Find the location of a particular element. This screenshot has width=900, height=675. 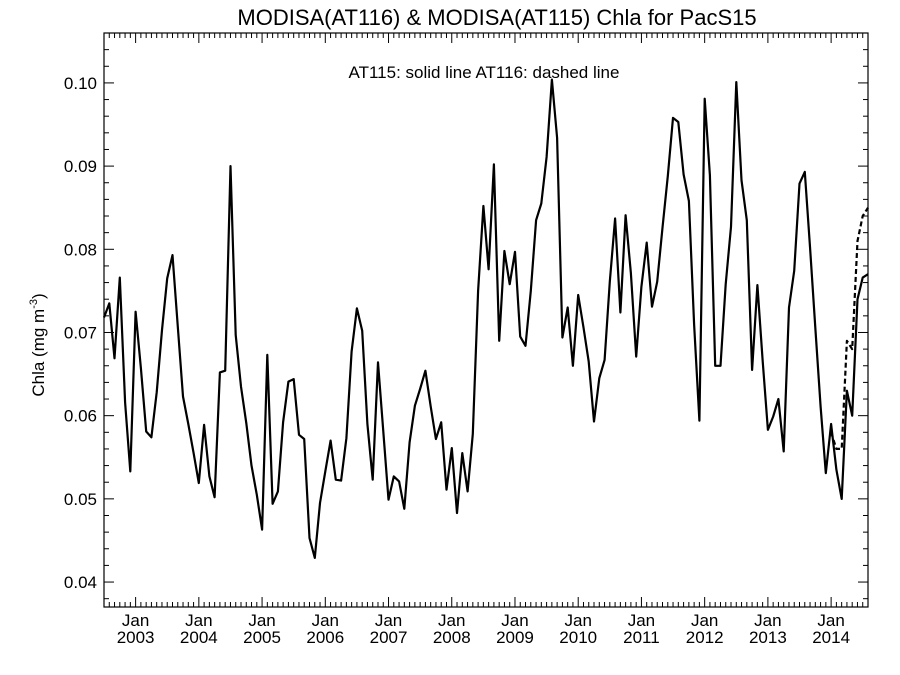

y-axis-label: Chla (mg m-3) is located at coordinates (38, 344).